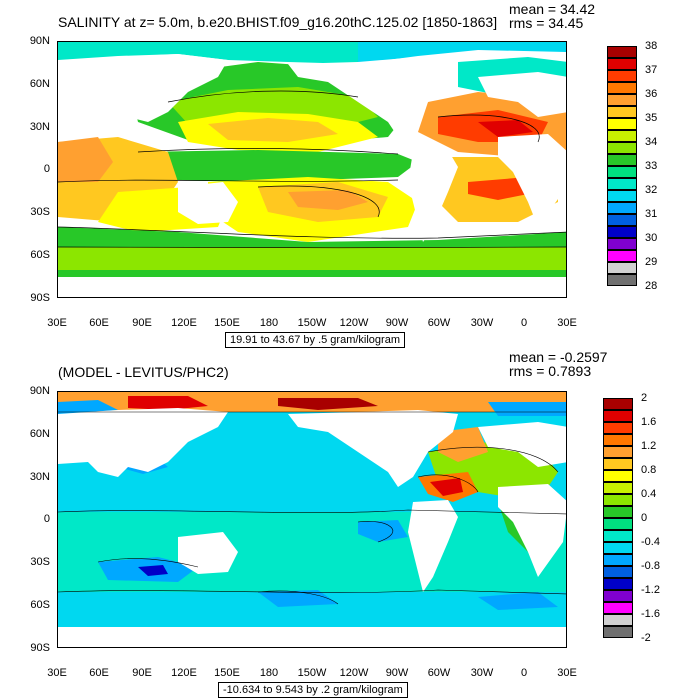 The image size is (700, 700). I want to click on contour-range-box: -10.634 to 9.543 by .2 gram/kilogram, so click(313, 690).